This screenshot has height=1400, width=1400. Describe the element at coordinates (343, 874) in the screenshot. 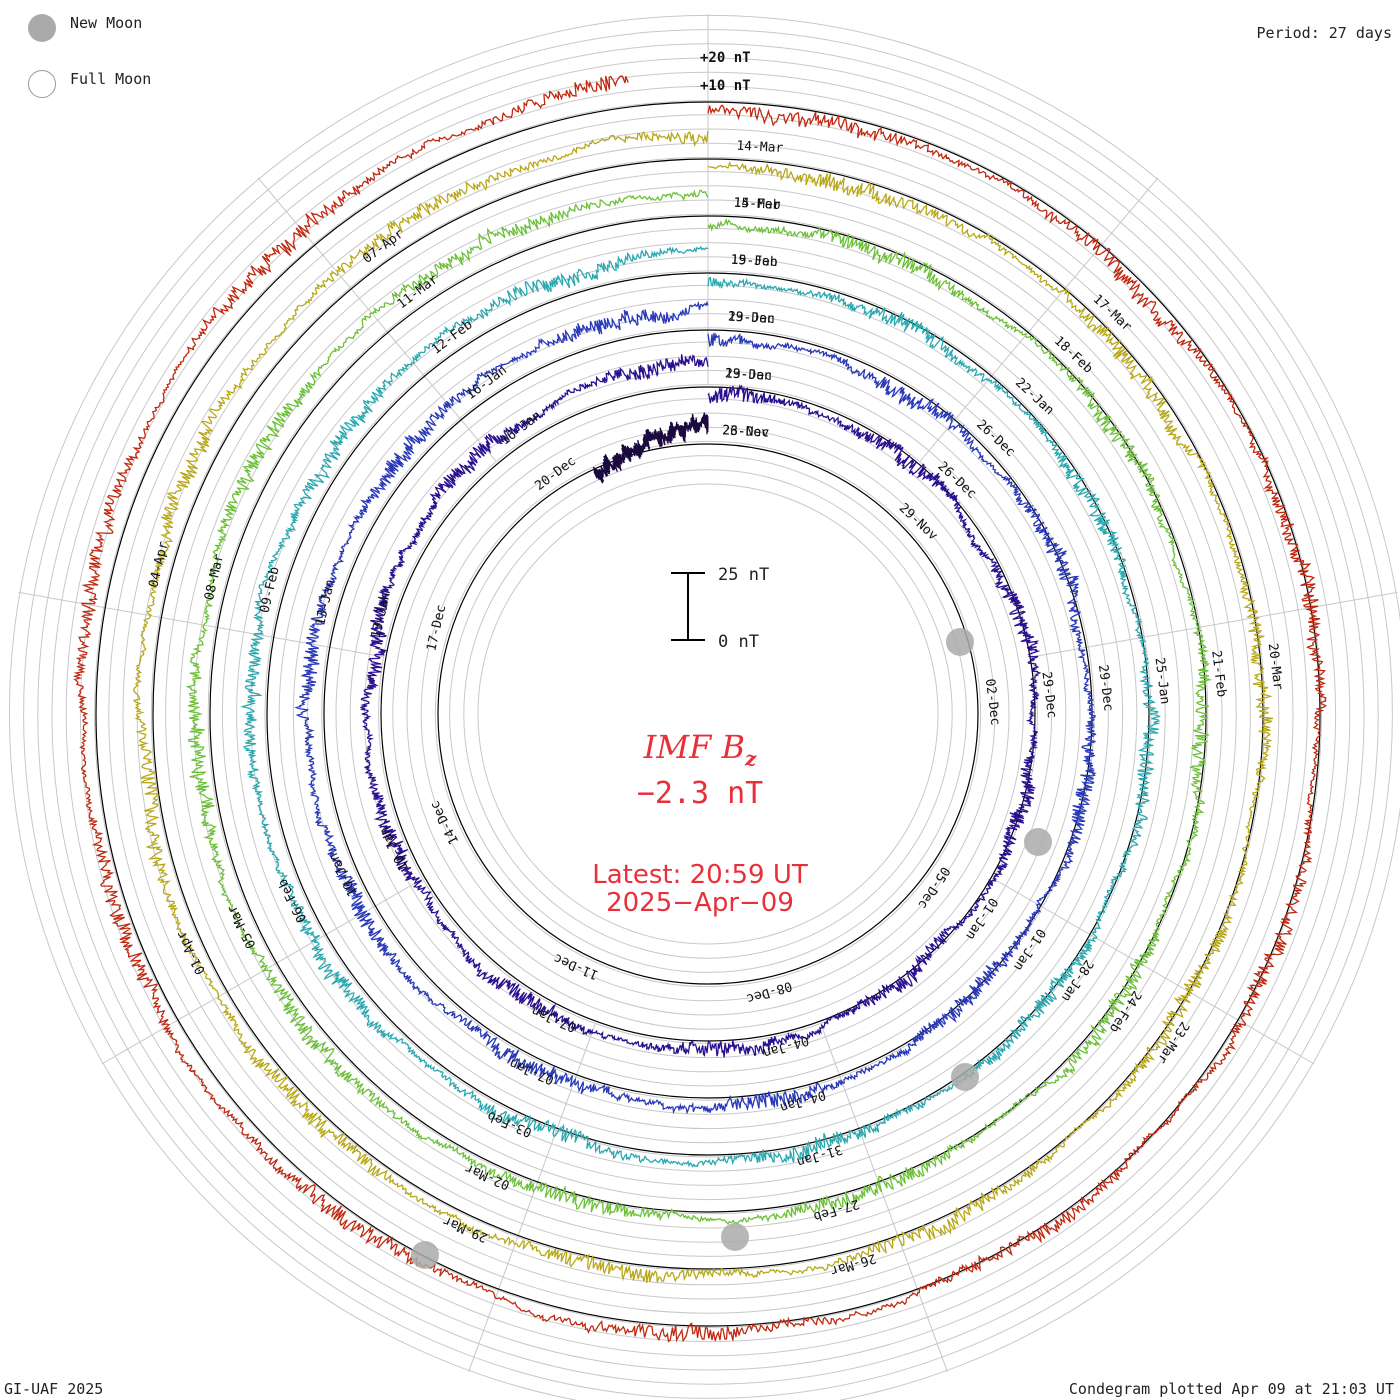

I see `date-label: 10-Jan` at that location.